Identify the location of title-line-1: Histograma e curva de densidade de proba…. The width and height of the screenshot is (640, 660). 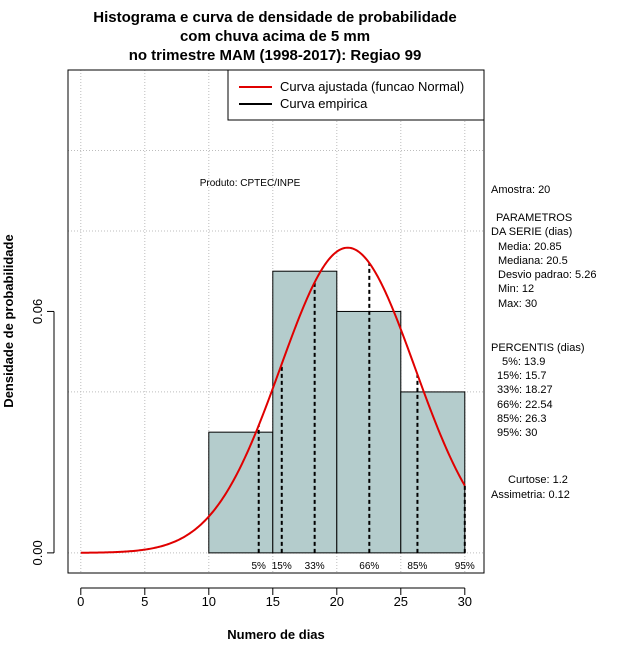
(274, 17).